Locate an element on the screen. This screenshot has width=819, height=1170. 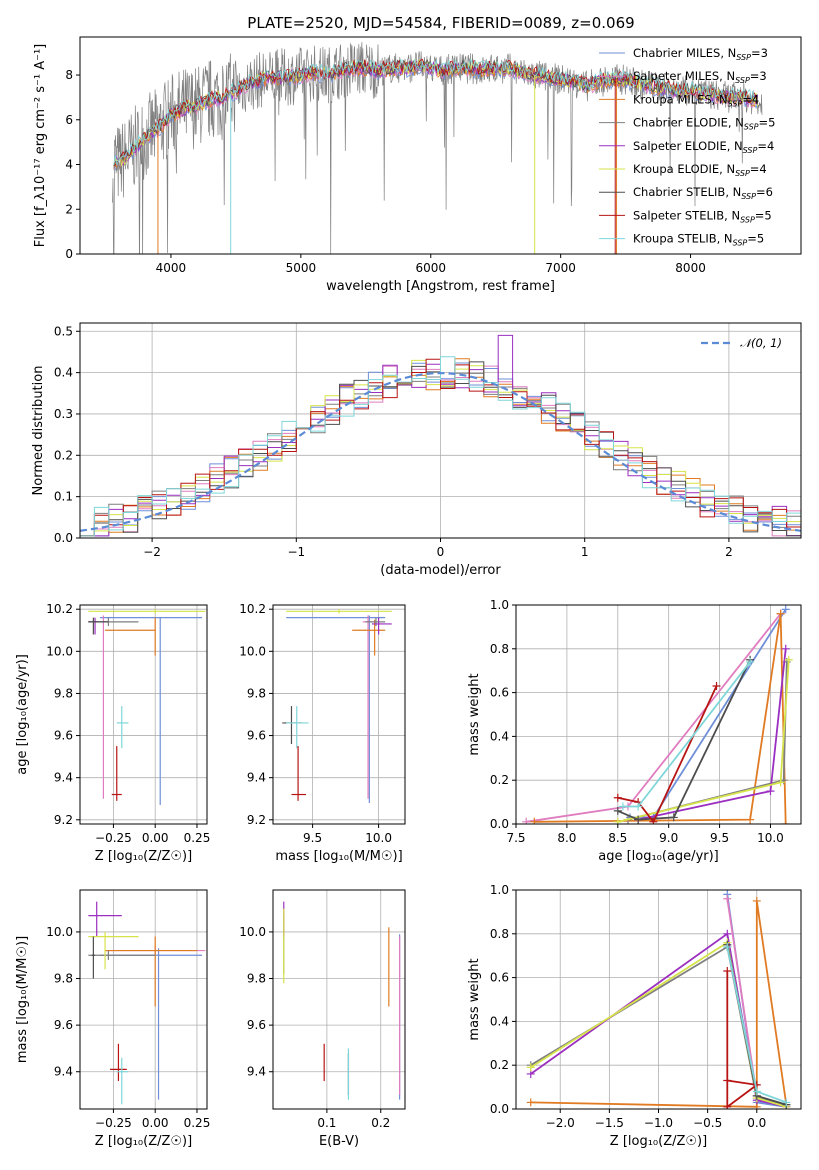
plot-area-spectrum is located at coordinates (437, 148).